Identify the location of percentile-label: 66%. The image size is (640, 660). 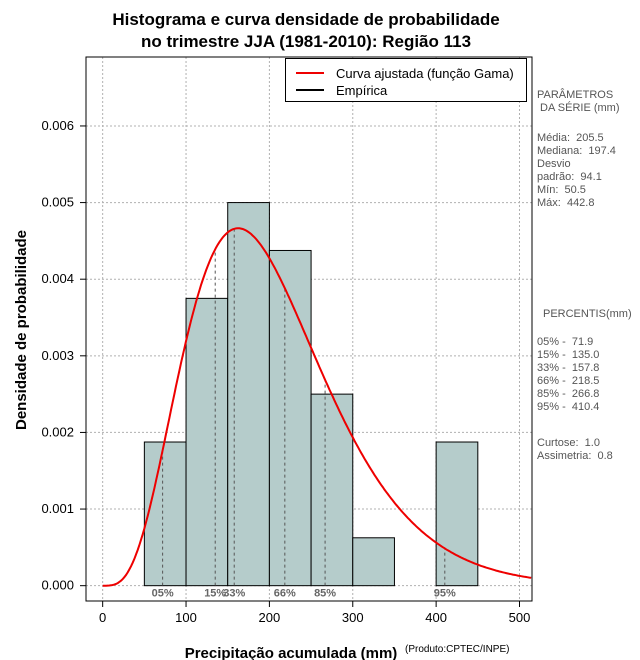
(285, 594).